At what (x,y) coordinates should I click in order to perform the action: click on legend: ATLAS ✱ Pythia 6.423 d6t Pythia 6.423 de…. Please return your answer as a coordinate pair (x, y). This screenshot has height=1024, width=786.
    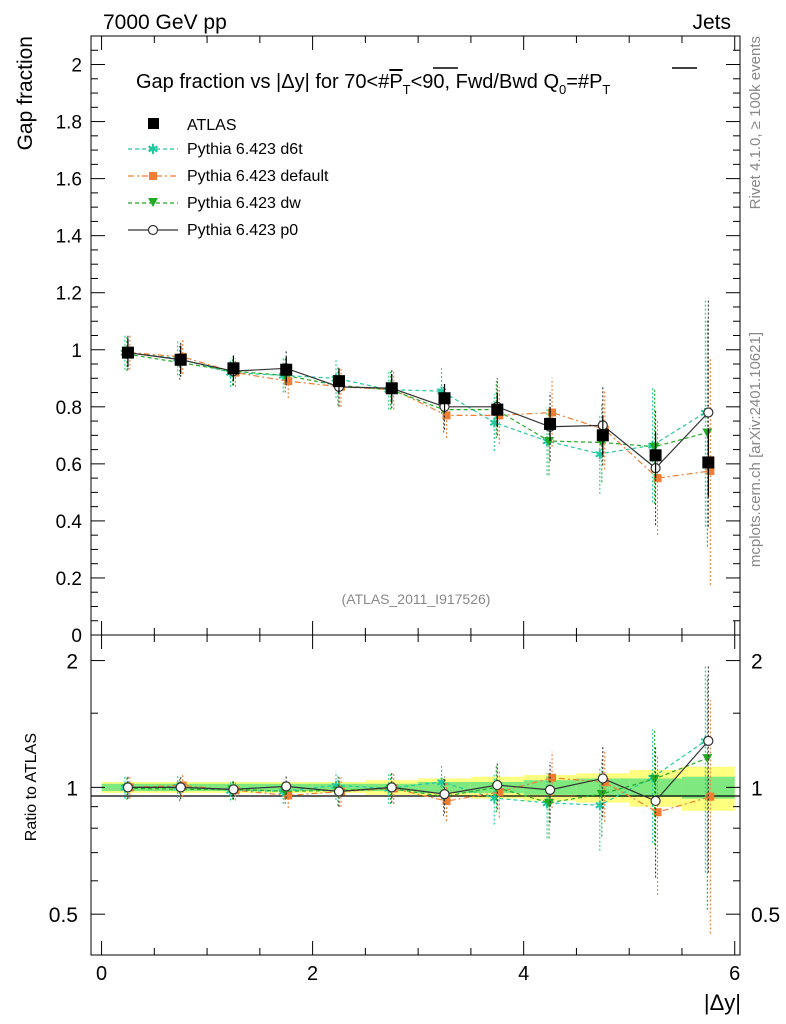
    Looking at the image, I should click on (228, 178).